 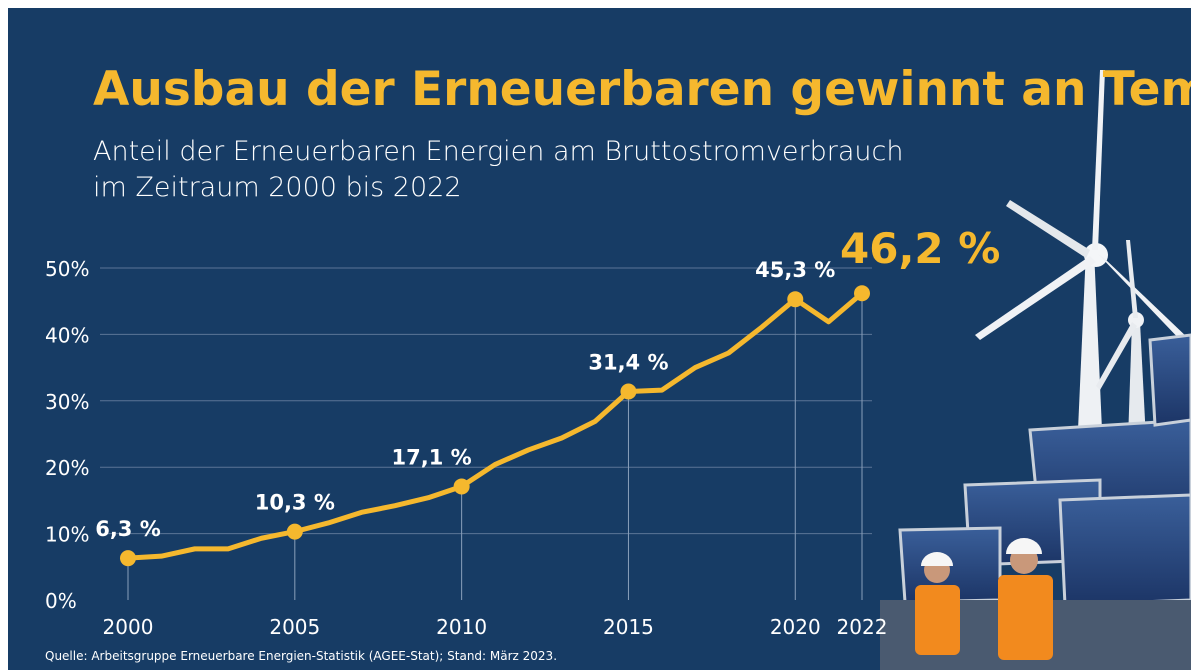 I want to click on x-tick-label: 2015, so click(x=628, y=627).